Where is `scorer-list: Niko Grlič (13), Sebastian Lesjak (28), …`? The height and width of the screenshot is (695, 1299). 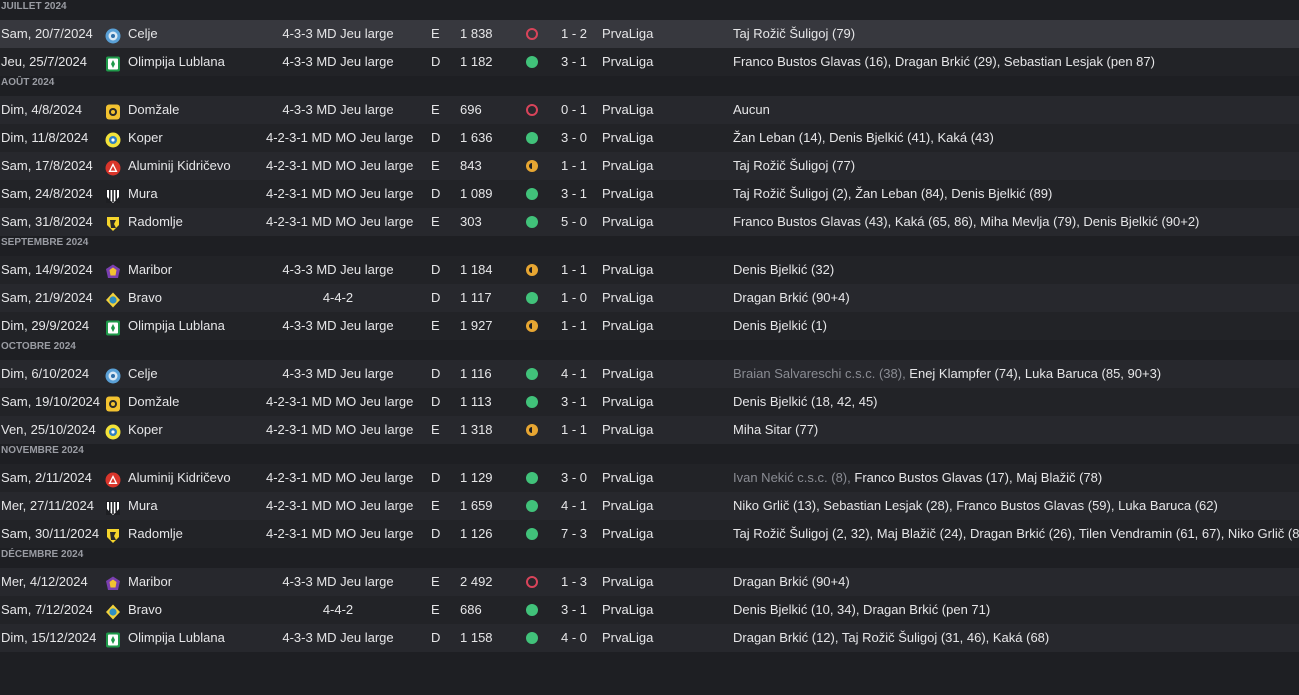 scorer-list: Niko Grlič (13), Sebastian Lesjak (28), … is located at coordinates (975, 505).